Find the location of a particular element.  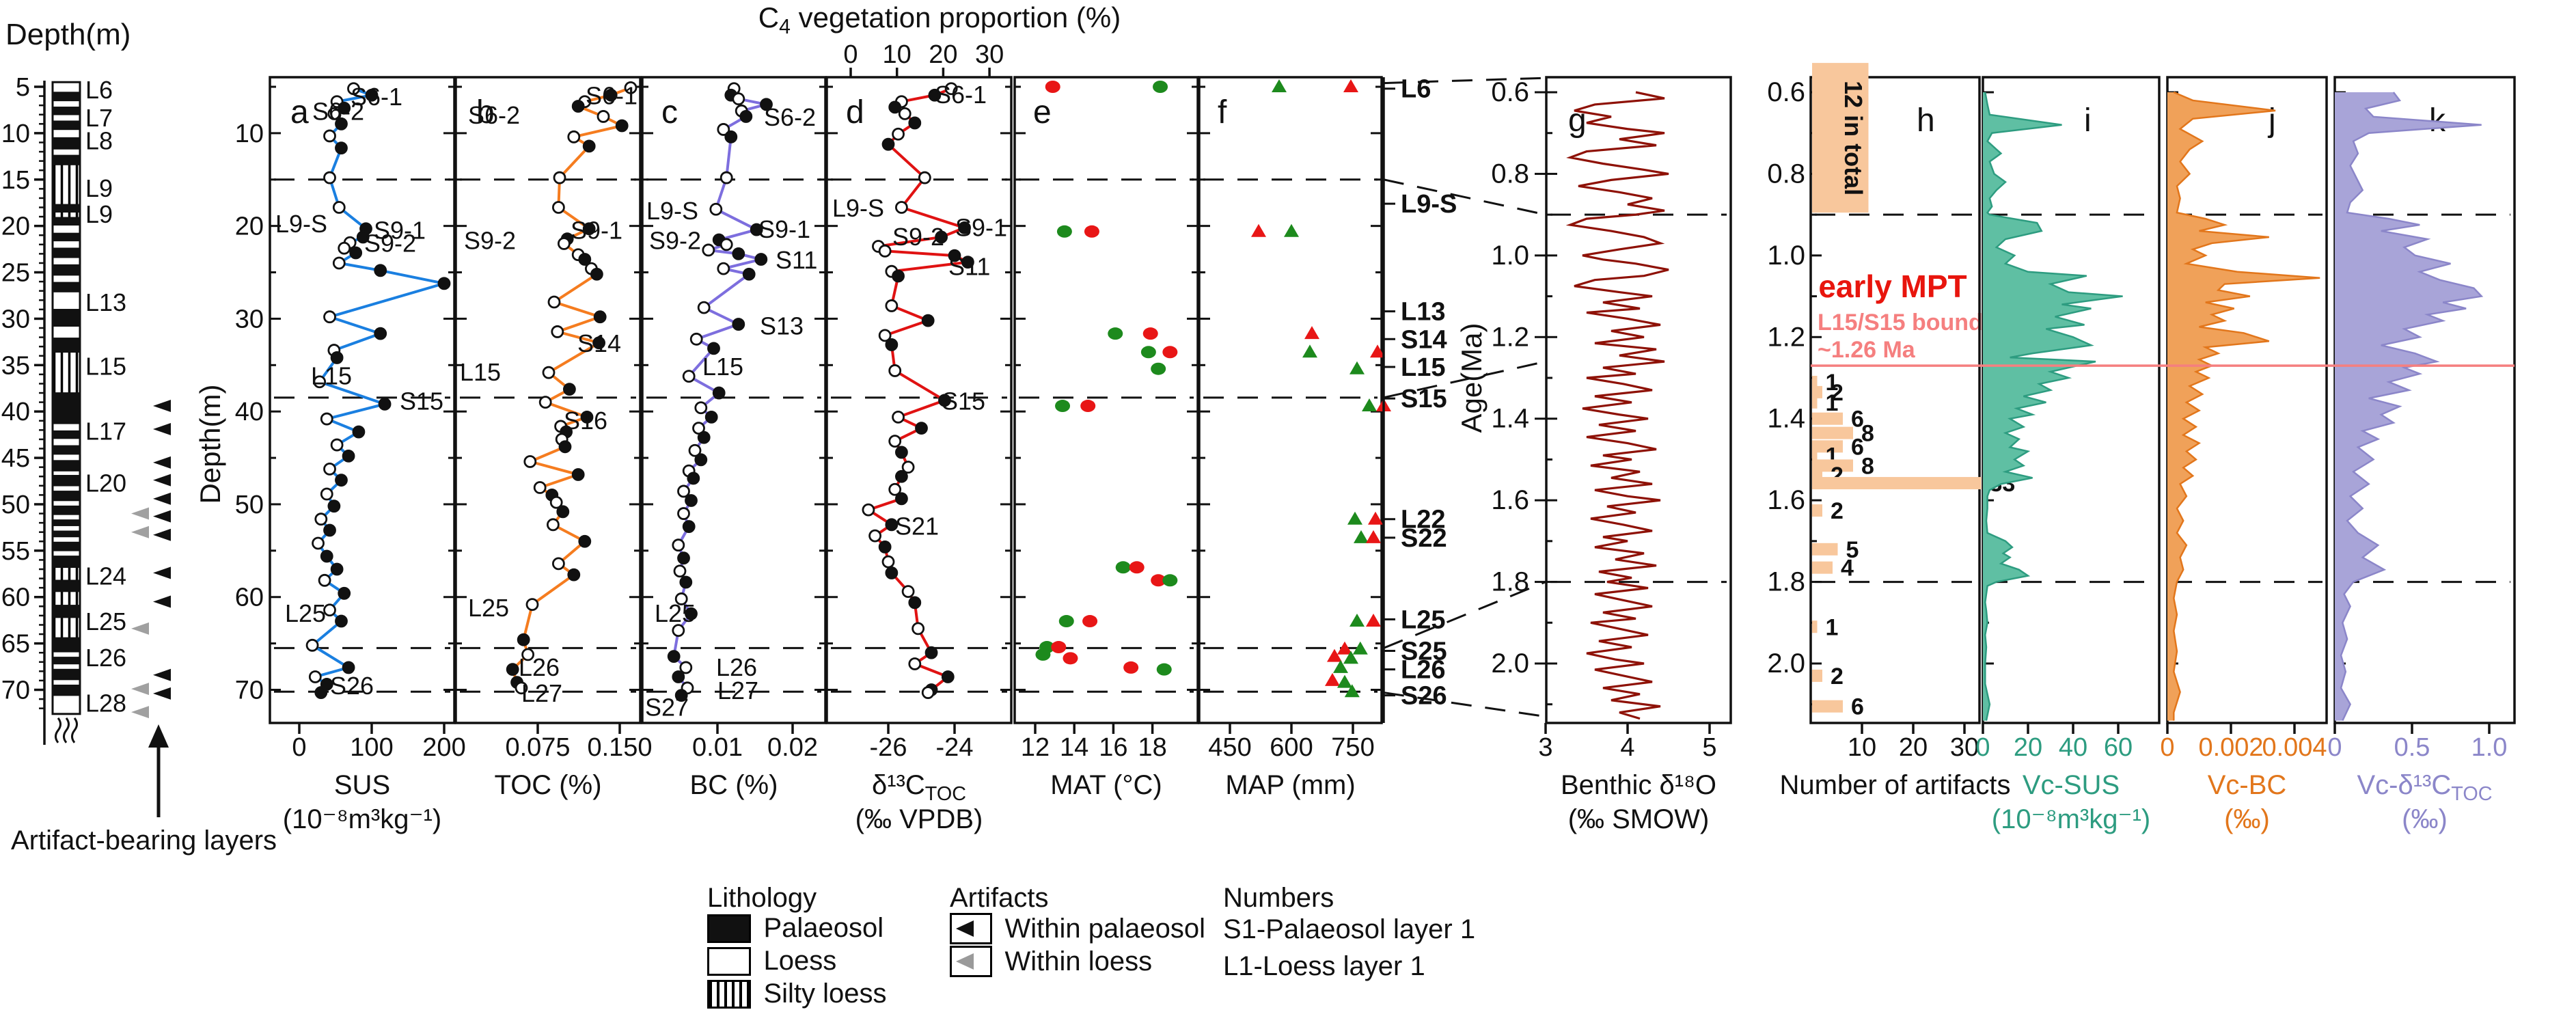

x-tick-label: 0.150 is located at coordinates (619, 748).